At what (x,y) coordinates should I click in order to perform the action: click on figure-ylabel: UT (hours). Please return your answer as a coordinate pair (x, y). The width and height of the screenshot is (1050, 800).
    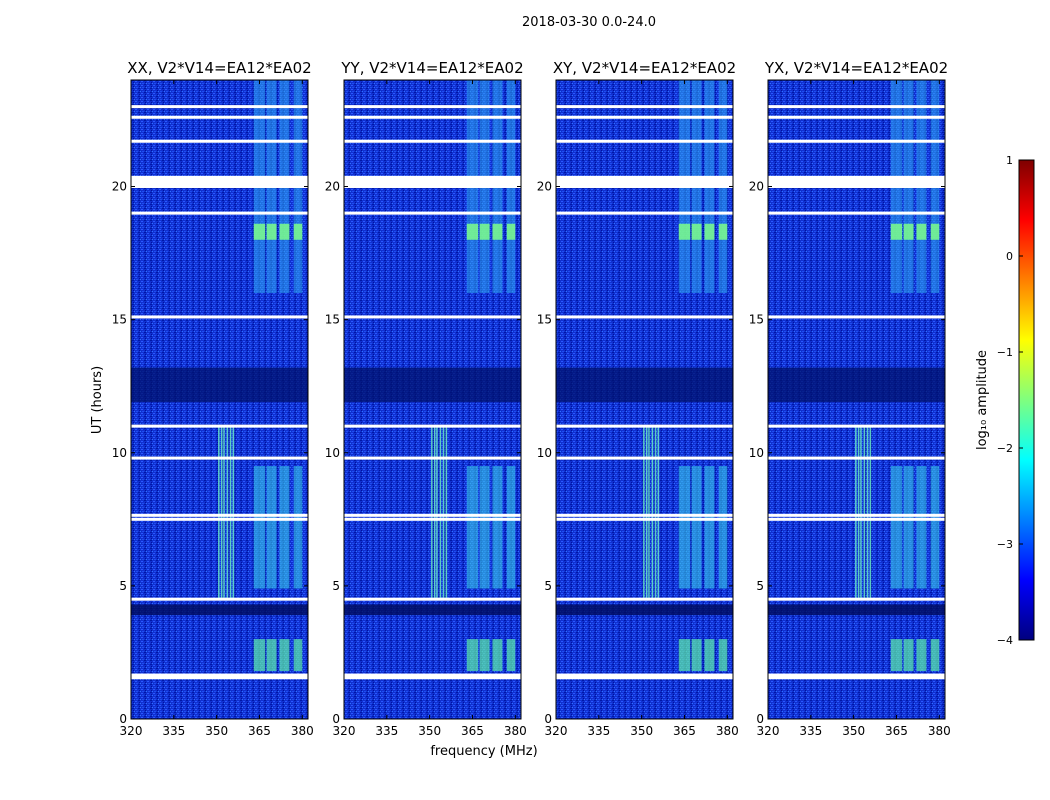
    Looking at the image, I should click on (97, 400).